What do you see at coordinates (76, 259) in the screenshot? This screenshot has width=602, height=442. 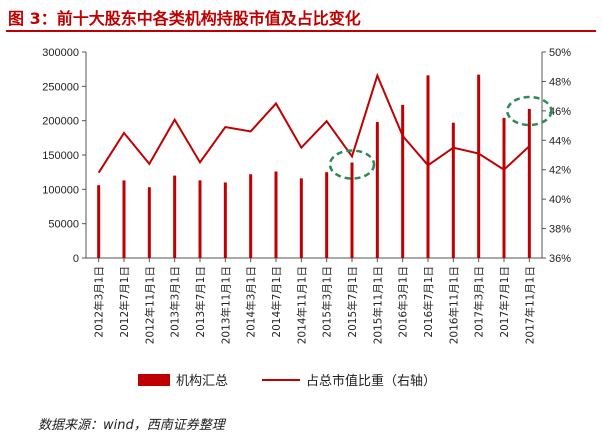 I see `y-left-tick-label: 0` at bounding box center [76, 259].